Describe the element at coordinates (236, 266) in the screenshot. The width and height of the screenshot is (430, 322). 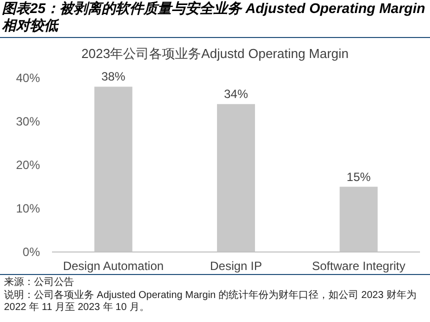
I see `x-tick-label: Design IP` at that location.